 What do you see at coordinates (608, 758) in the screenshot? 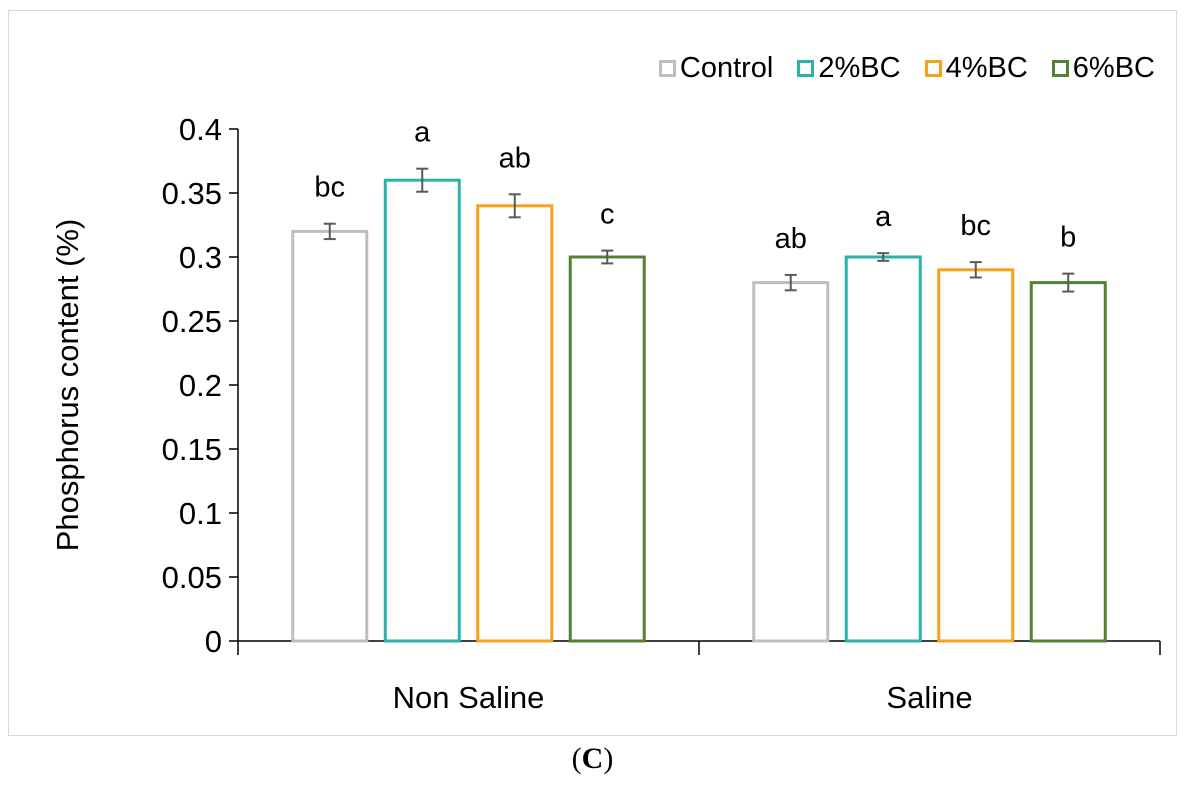
I see `caption-close-paren: )` at bounding box center [608, 758].